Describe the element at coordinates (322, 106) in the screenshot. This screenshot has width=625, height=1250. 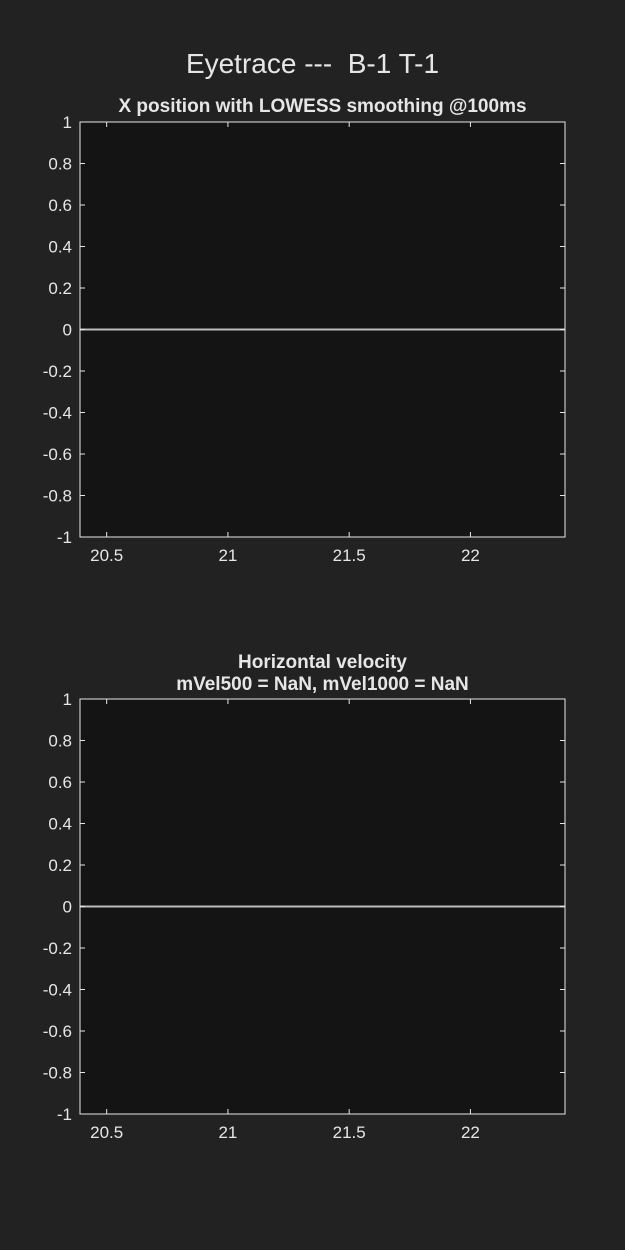
I see `chart-title: X position with LOWESS smoothing @100ms` at that location.